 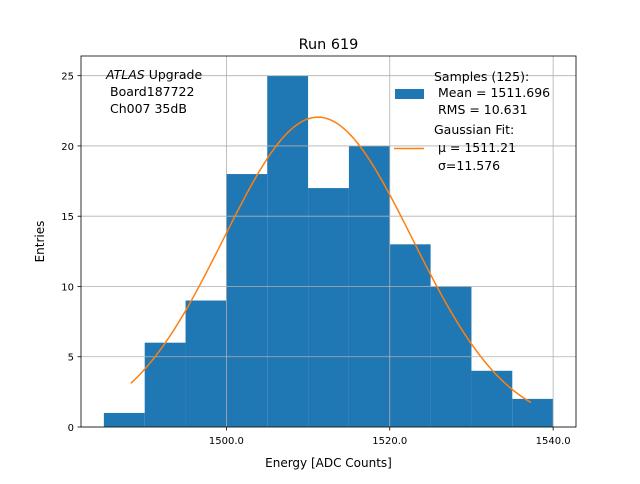 I want to click on board-label: Board187722, so click(x=152, y=91).